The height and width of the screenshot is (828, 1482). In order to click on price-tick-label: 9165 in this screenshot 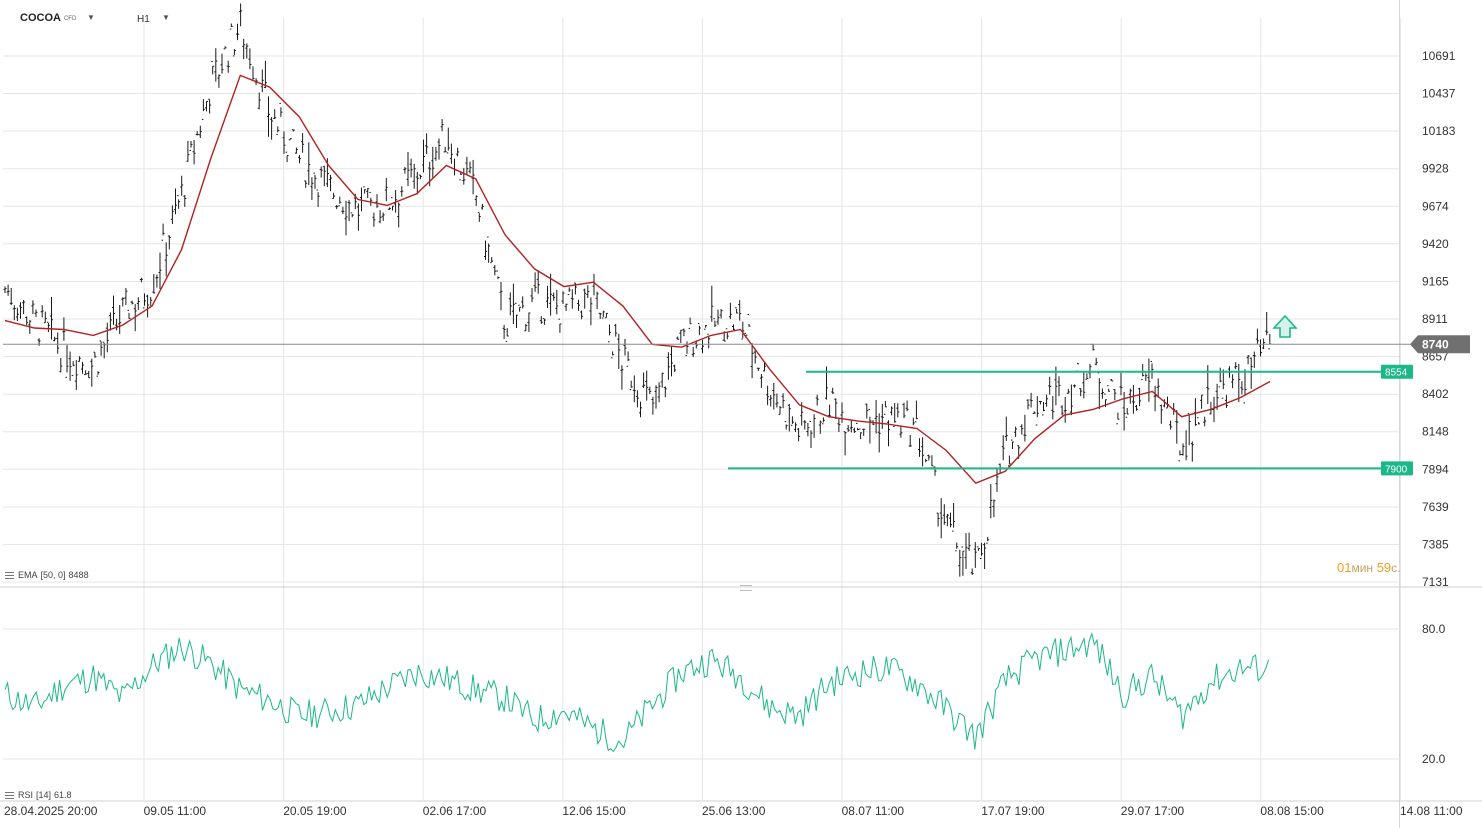, I will do `click(1435, 281)`.